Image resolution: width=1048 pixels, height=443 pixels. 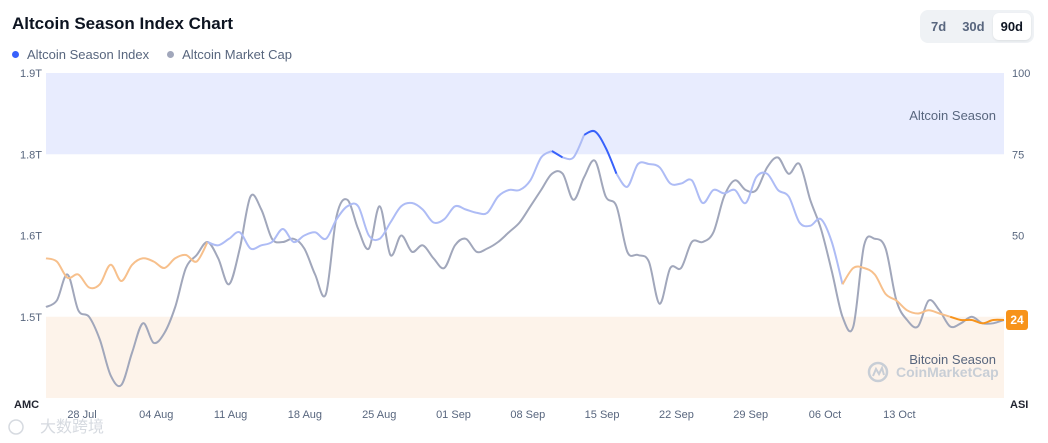 I want to click on x-tick-label: 04 Aug, so click(x=156, y=415).